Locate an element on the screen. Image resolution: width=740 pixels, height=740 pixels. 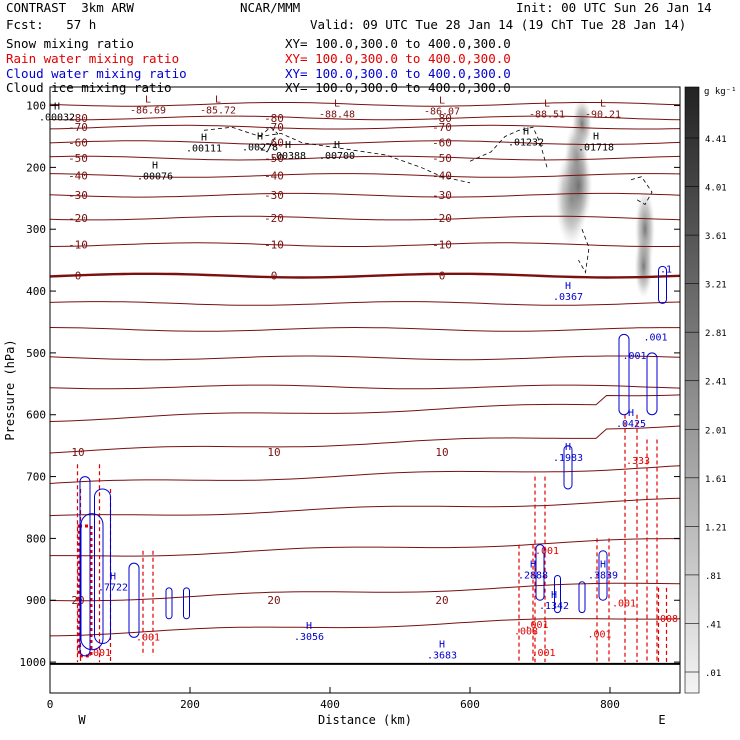
field-name-rain: Rain water mixing ratio is located at coordinates (93, 58).